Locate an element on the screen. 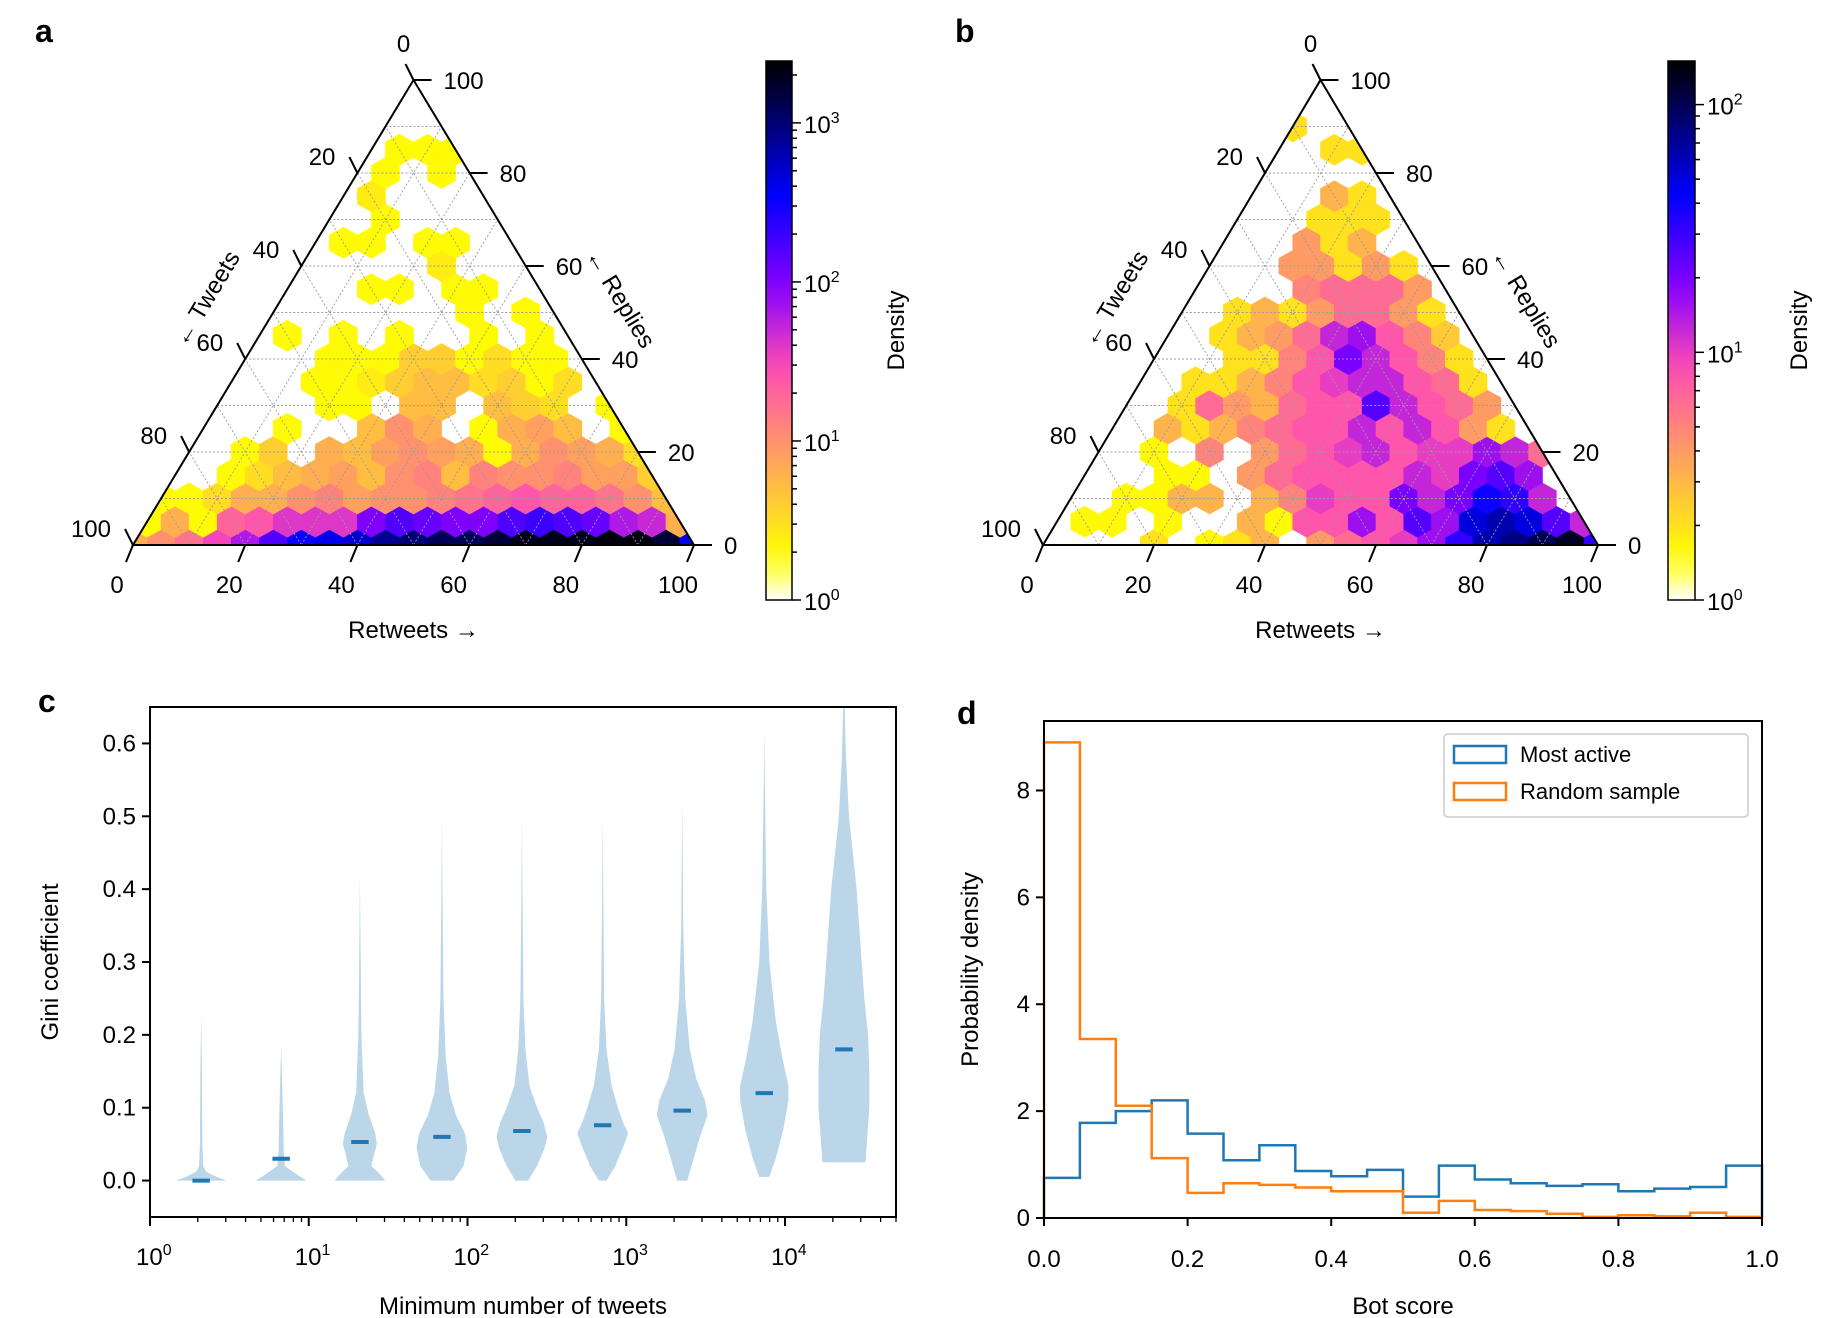 The image size is (1823, 1318). x-tick-label: 10¹ is located at coordinates (313, 1256).